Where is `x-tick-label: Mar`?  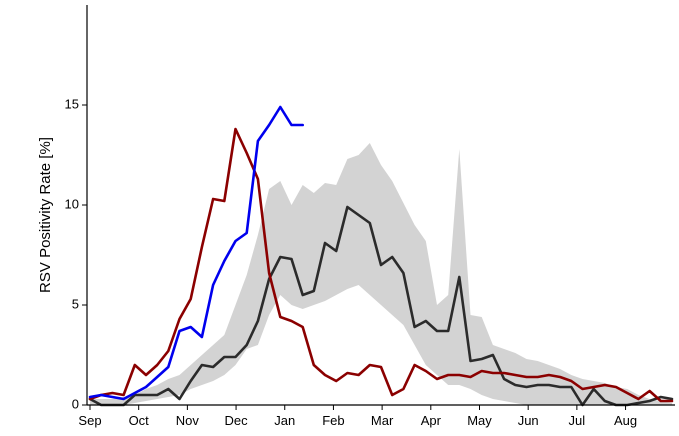 x-tick-label: Mar is located at coordinates (382, 420).